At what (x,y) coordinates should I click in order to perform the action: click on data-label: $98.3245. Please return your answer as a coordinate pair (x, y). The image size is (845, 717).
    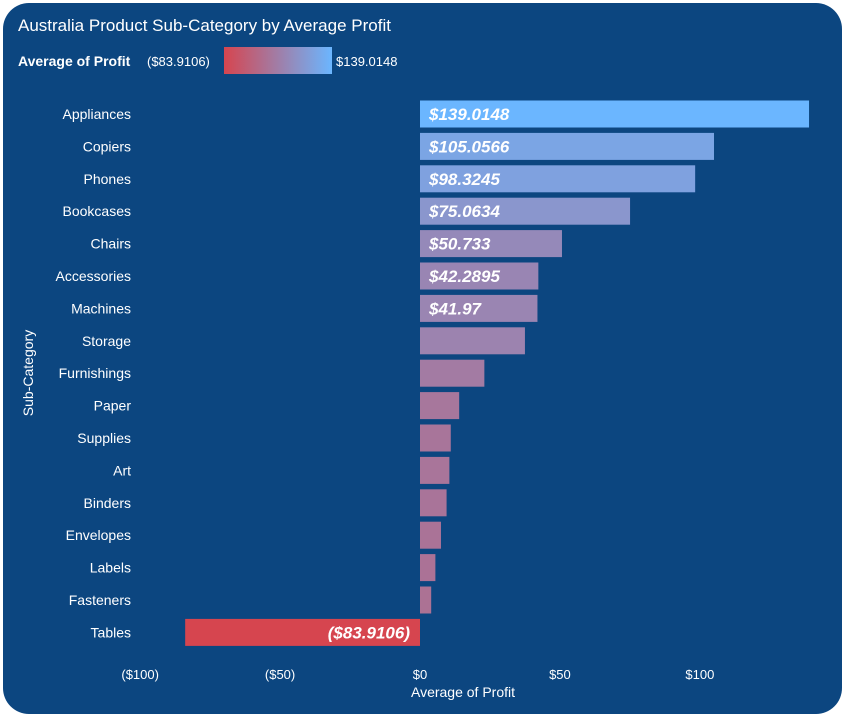
    Looking at the image, I should click on (464, 179).